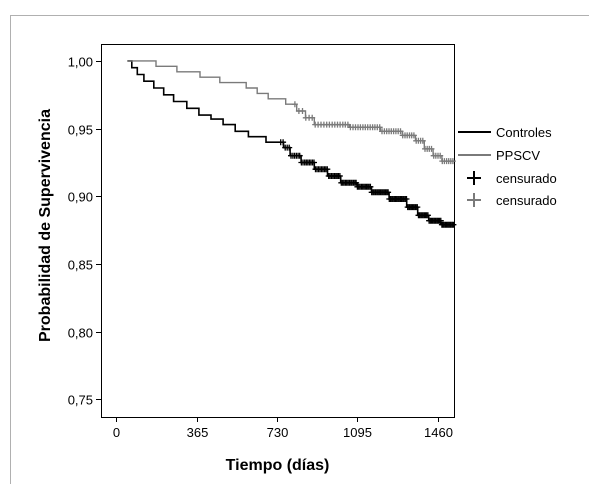  What do you see at coordinates (45, 225) in the screenshot?
I see `y-axis-label: Probabilidad de Supervivencia` at bounding box center [45, 225].